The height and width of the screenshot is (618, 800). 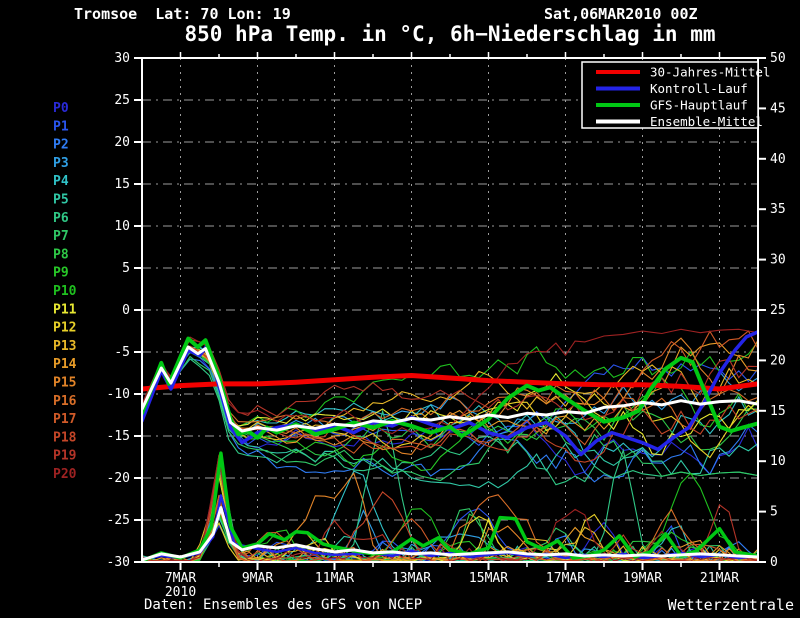 What do you see at coordinates (61, 108) in the screenshot?
I see `member-label-P0: P0` at bounding box center [61, 108].